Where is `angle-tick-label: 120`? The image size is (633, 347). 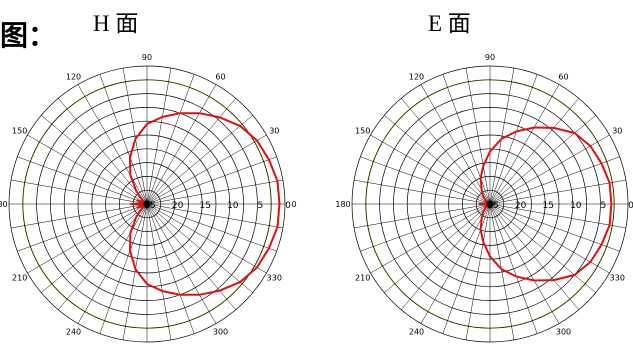
angle-tick-label: 120 is located at coordinates (73, 77).